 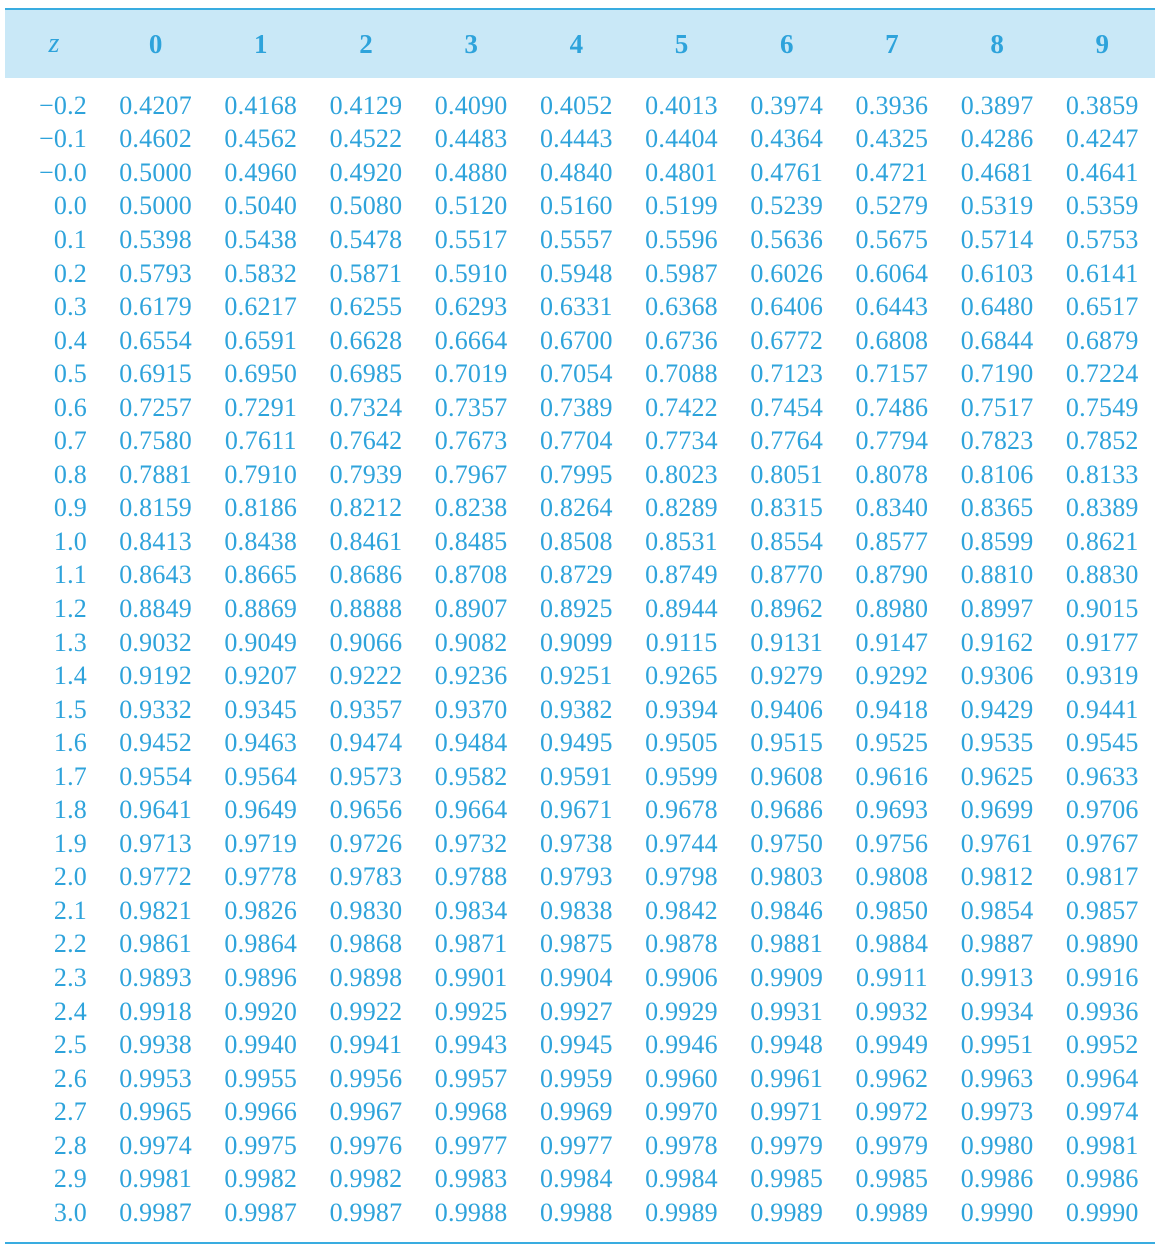 What do you see at coordinates (787, 743) in the screenshot?
I see `probability-cell: 0.9515` at bounding box center [787, 743].